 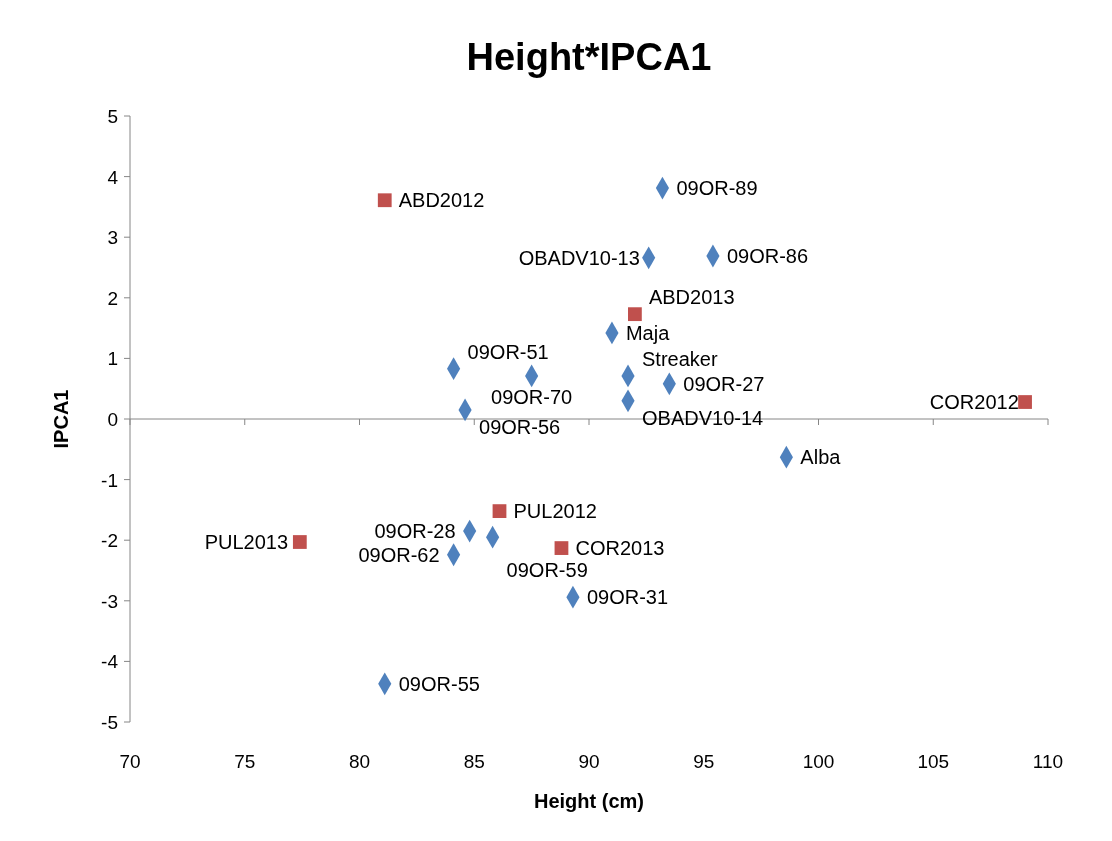 What do you see at coordinates (112, 116) in the screenshot?
I see `y-tick-label: 5` at bounding box center [112, 116].